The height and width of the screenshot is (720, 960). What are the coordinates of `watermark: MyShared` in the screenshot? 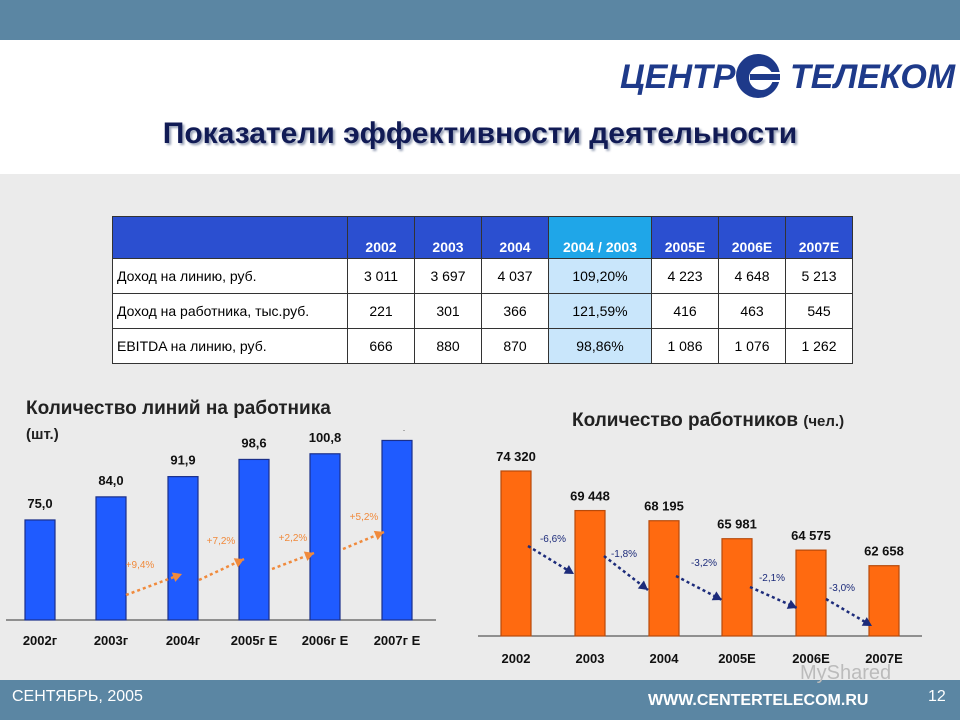 It's located at (846, 673).